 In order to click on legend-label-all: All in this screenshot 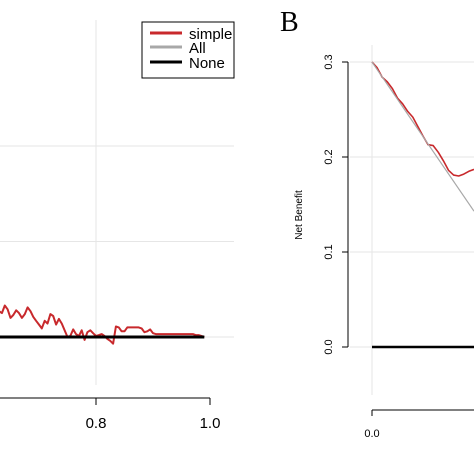, I will do `click(197, 48)`.